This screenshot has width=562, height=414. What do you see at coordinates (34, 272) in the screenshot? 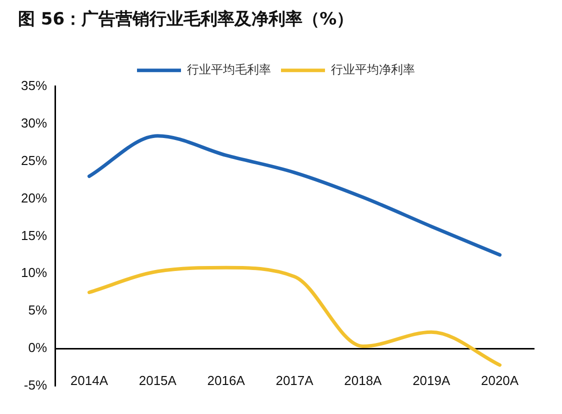
I see `y-tick-label: 10%` at bounding box center [34, 272].